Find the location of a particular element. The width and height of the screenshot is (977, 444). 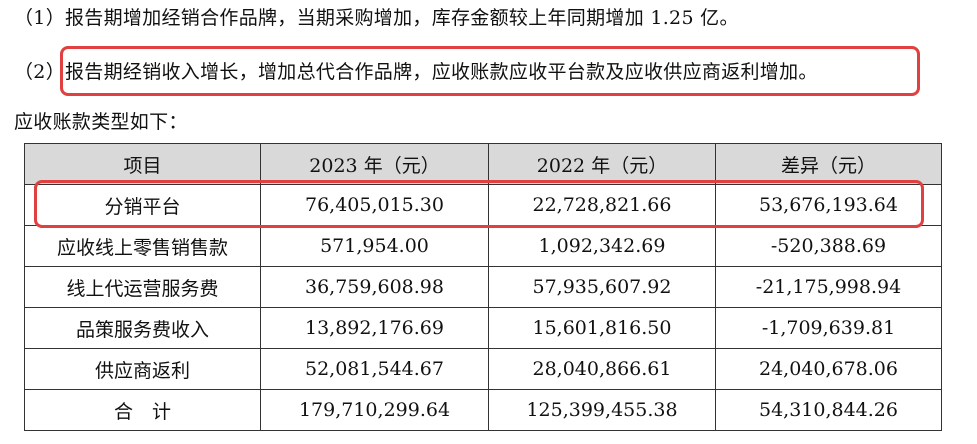

cell-difference: -1,709,639.81 is located at coordinates (828, 328).